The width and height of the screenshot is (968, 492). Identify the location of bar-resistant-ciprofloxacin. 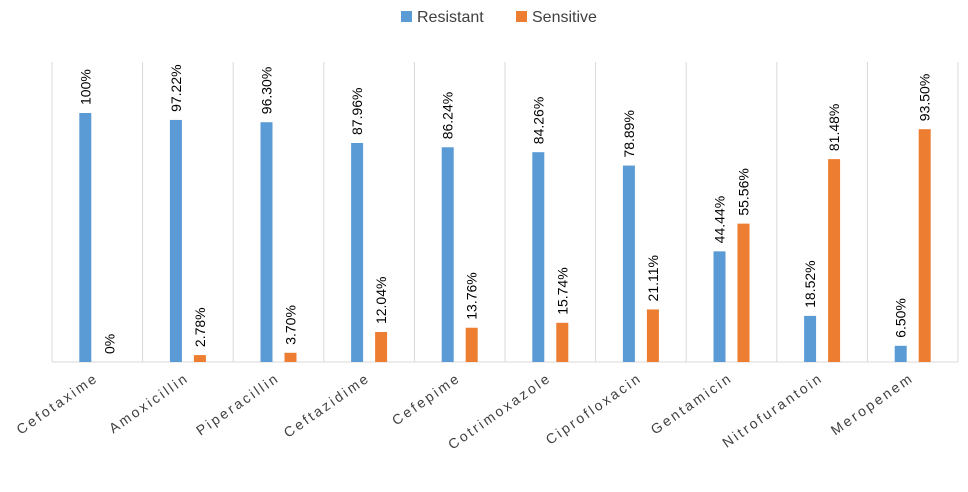
(628, 263).